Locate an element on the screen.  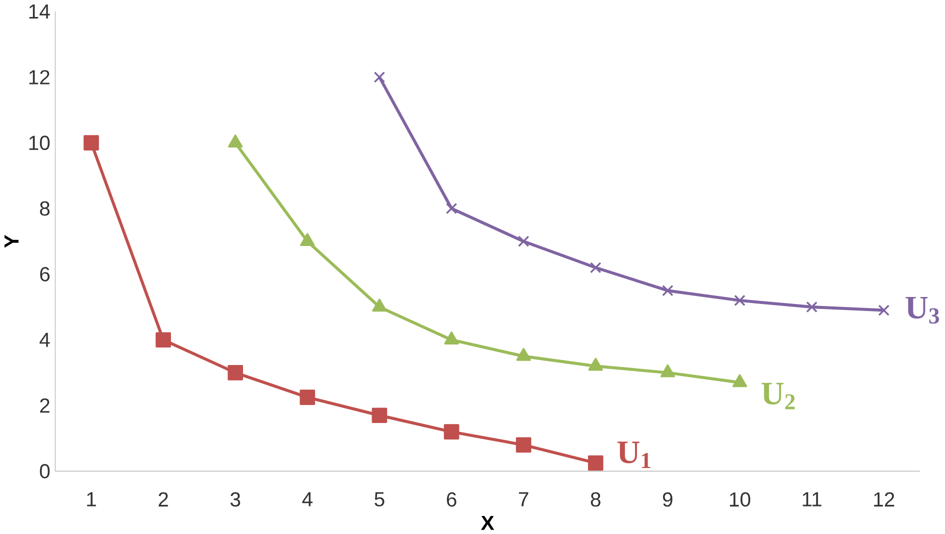
x-tick-label: 9 is located at coordinates (667, 499).